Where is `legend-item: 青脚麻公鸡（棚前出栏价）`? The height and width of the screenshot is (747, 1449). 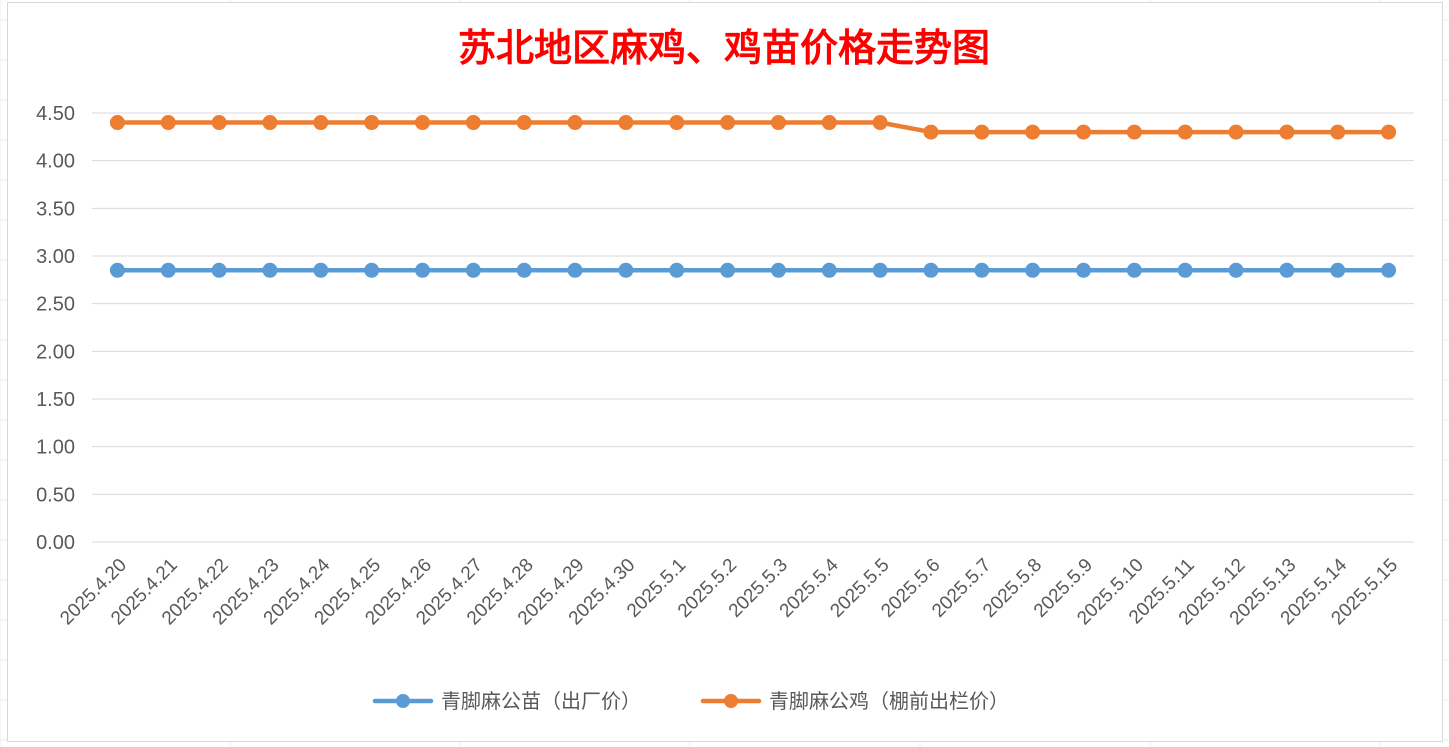 legend-item: 青脚麻公鸡（棚前出栏价） is located at coordinates (854, 701).